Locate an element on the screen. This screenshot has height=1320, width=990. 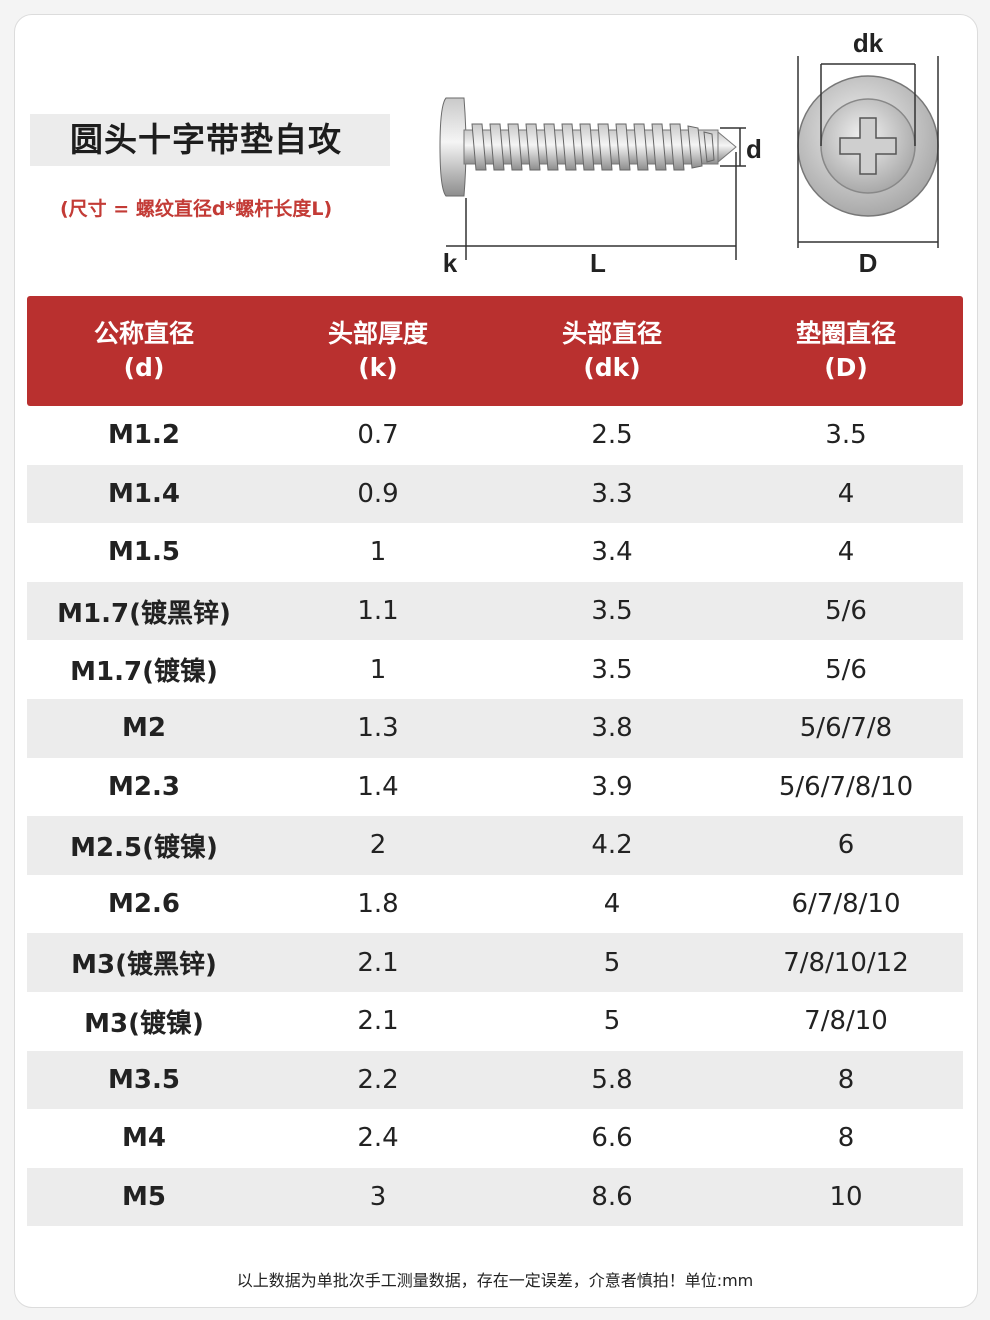
cell-washer-diameter: 7/8/10 is located at coordinates (846, 1021).